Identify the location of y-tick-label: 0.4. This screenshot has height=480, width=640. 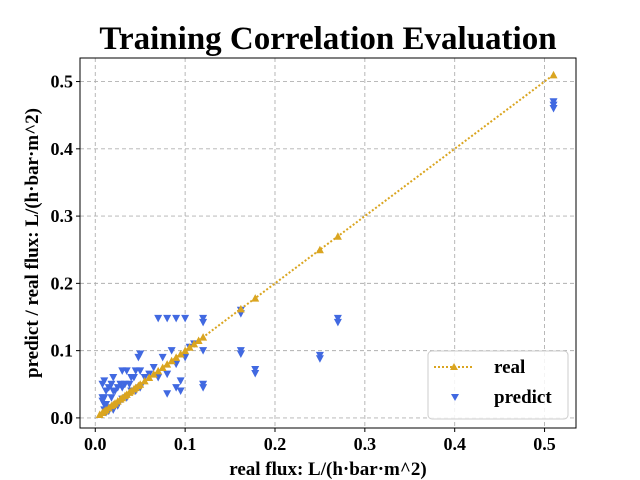
(62, 149).